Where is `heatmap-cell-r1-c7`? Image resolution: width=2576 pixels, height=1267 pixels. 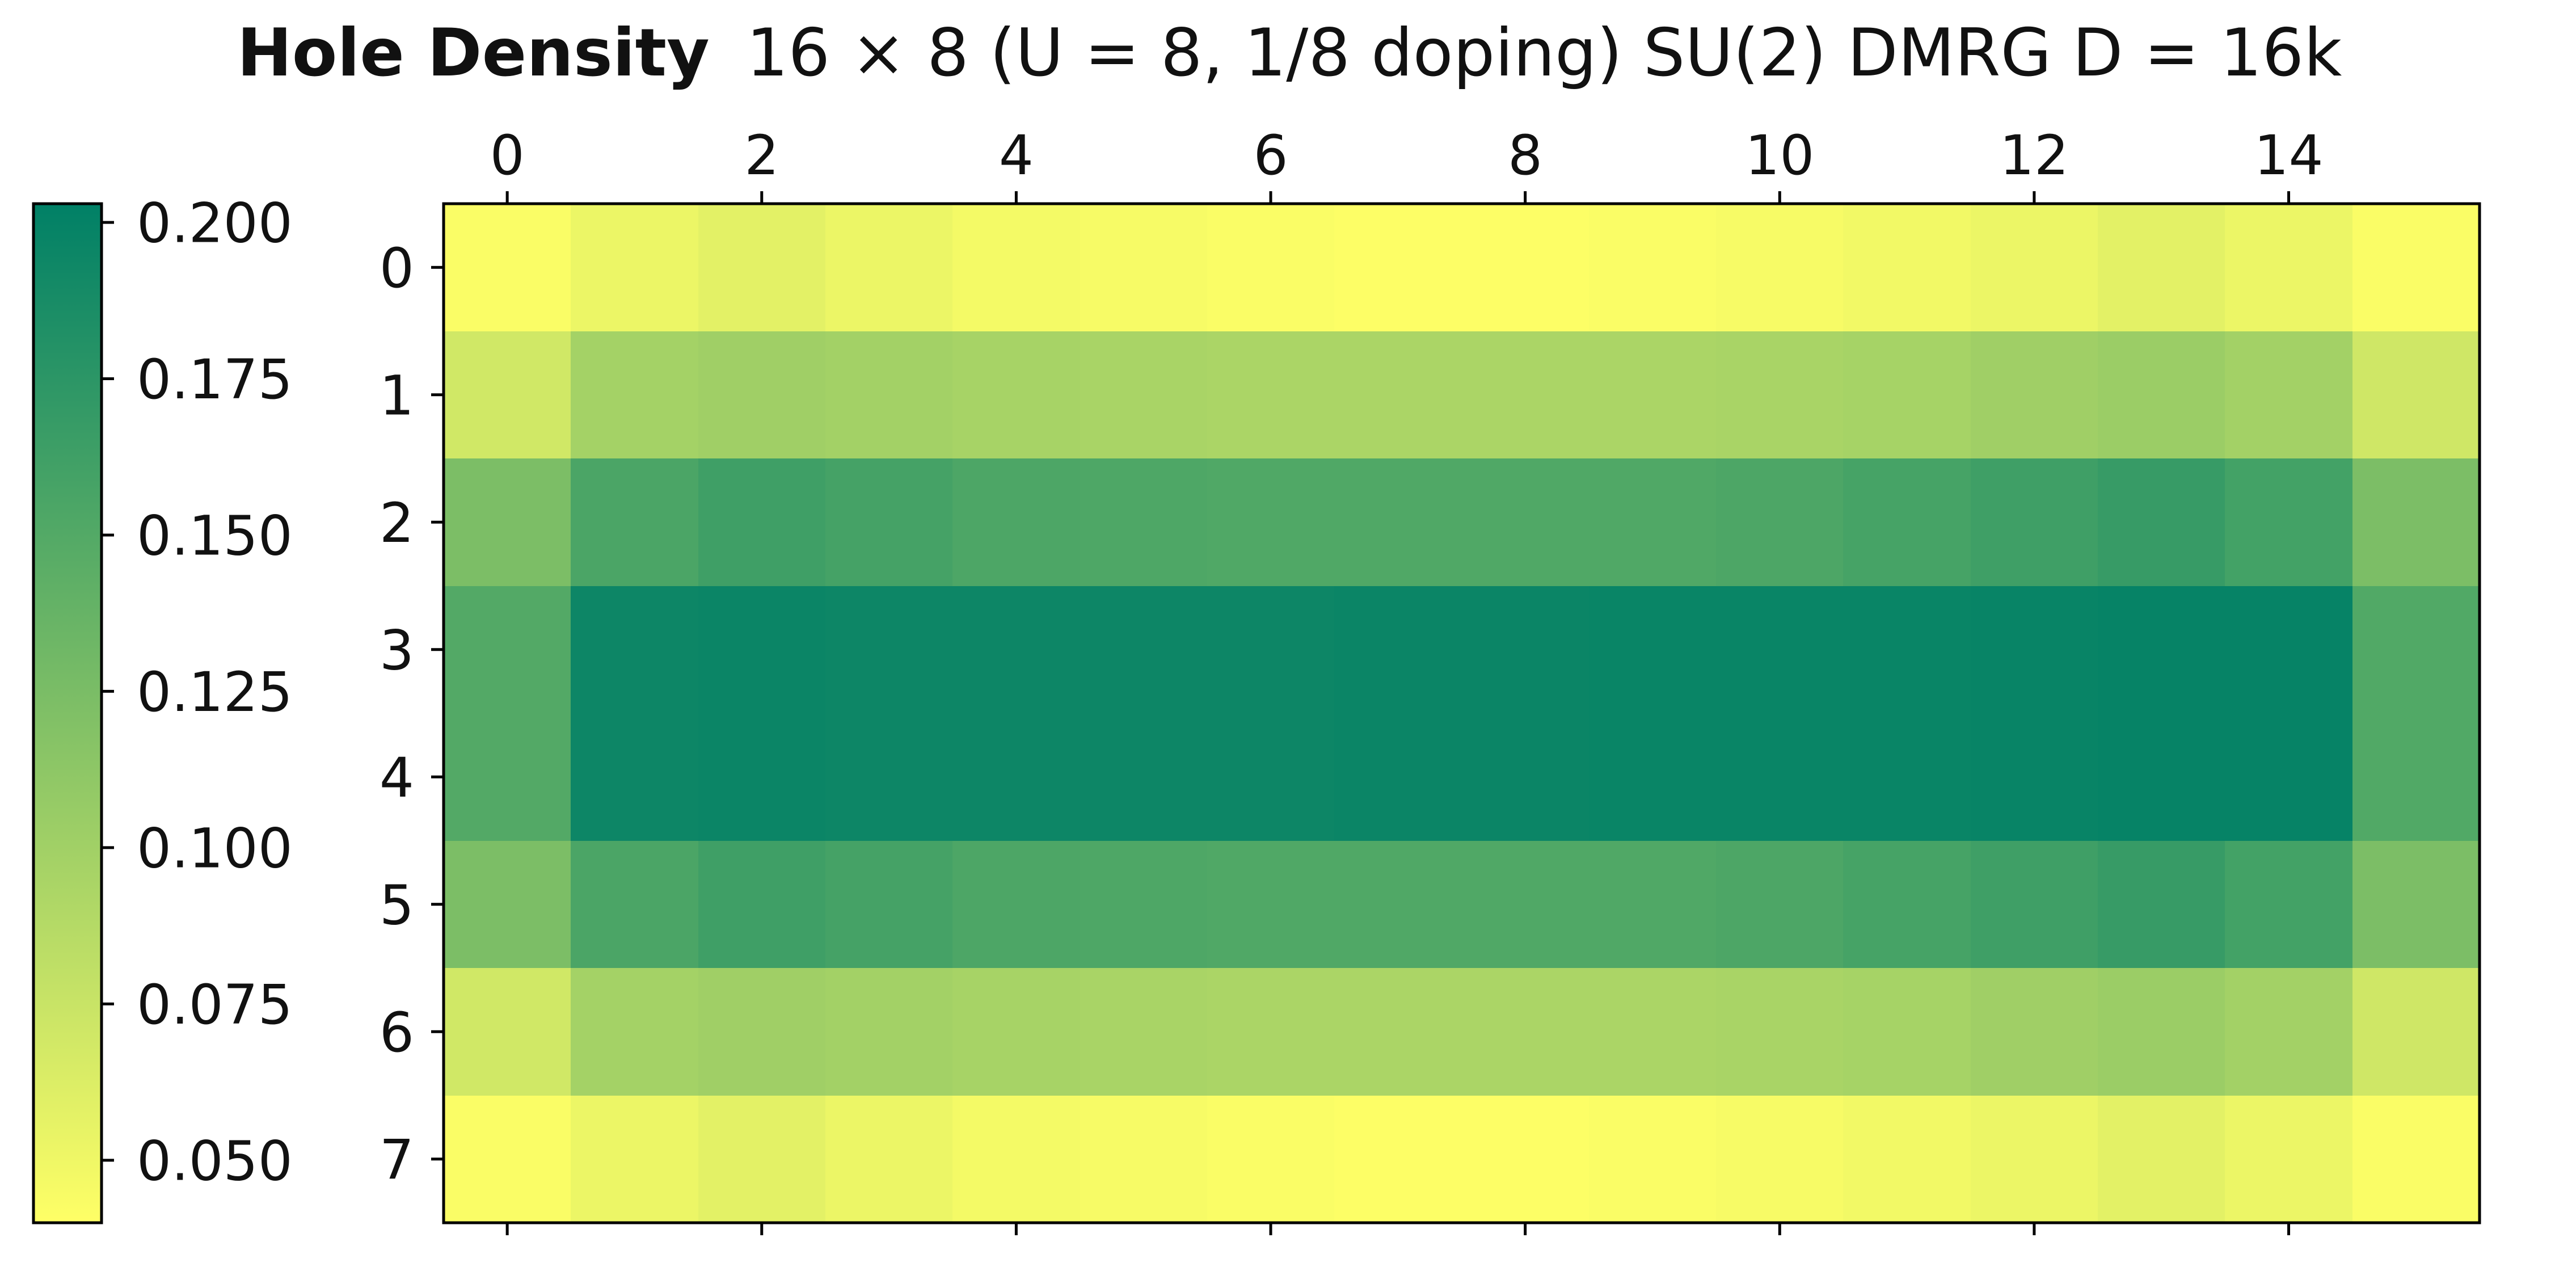 heatmap-cell-r1-c7 is located at coordinates (1398, 395).